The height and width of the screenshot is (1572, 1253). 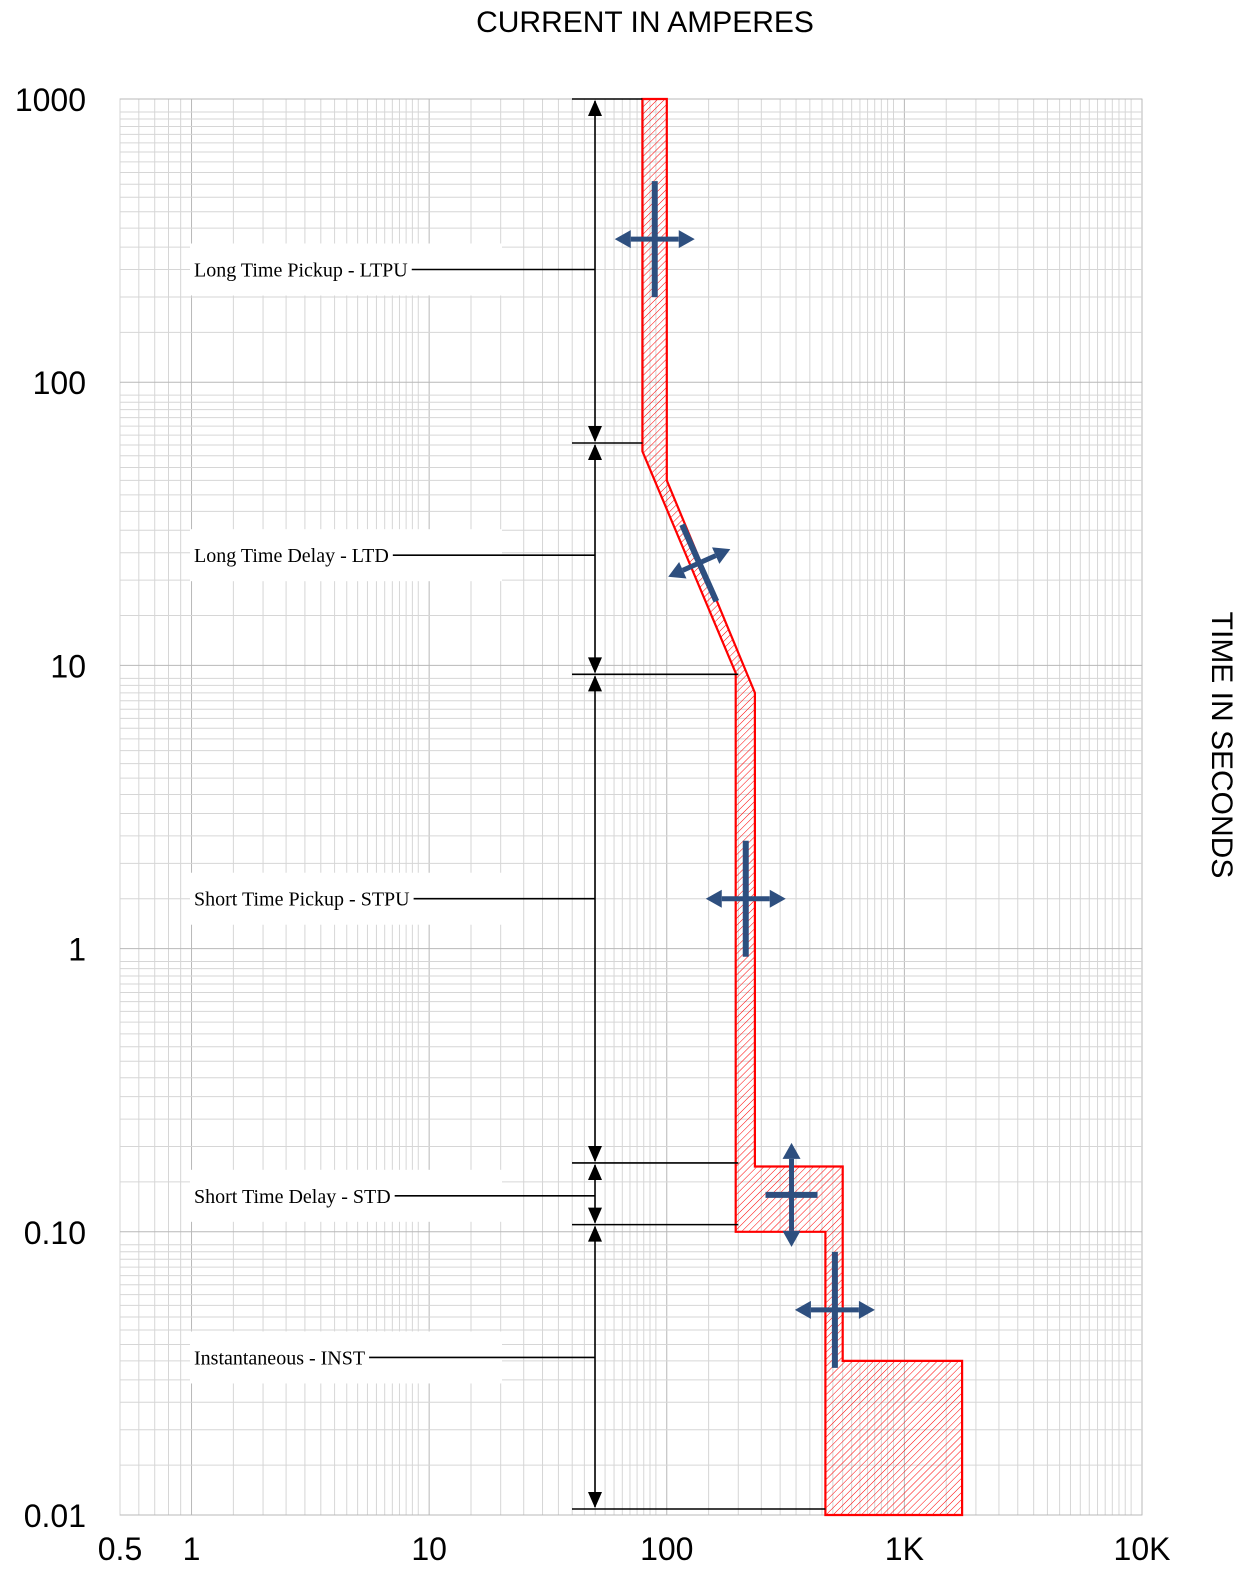 I want to click on y-tick-label: 0.10, so click(x=55, y=1233).